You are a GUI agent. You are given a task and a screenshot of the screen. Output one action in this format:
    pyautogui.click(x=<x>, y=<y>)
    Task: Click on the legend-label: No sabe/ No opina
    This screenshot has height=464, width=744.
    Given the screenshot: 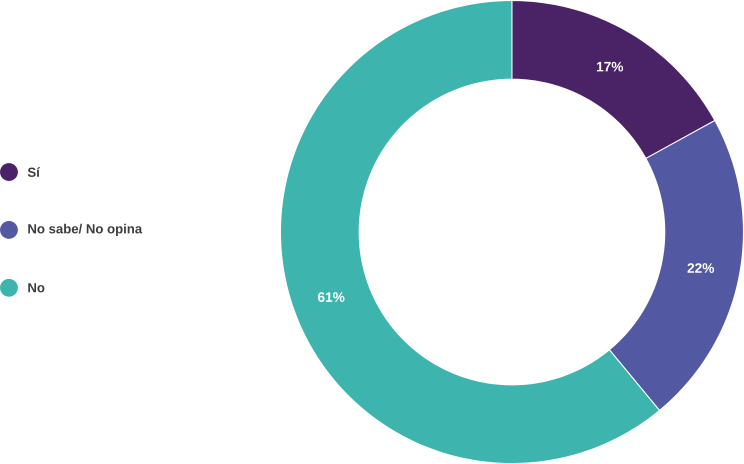 What is the action you would take?
    pyautogui.click(x=85, y=230)
    